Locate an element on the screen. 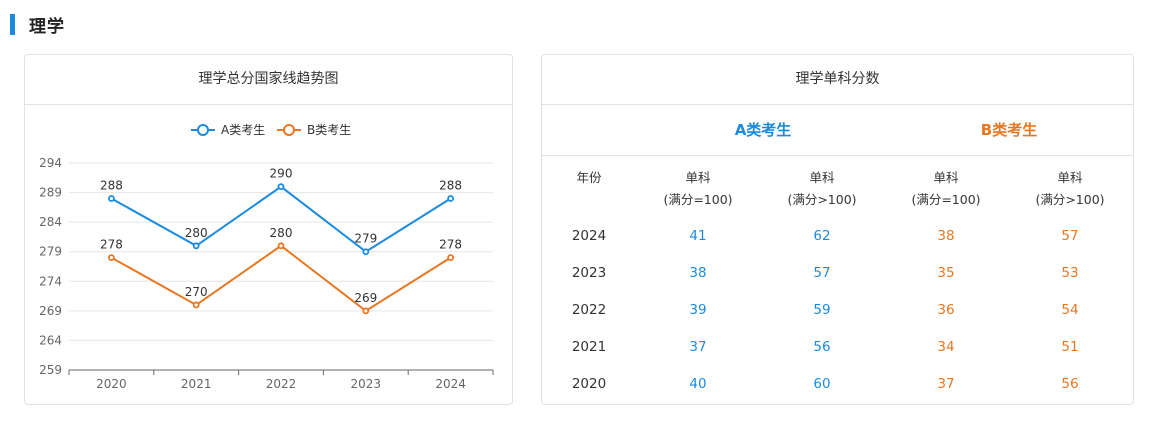  x-tick-label: 2023 is located at coordinates (366, 384).